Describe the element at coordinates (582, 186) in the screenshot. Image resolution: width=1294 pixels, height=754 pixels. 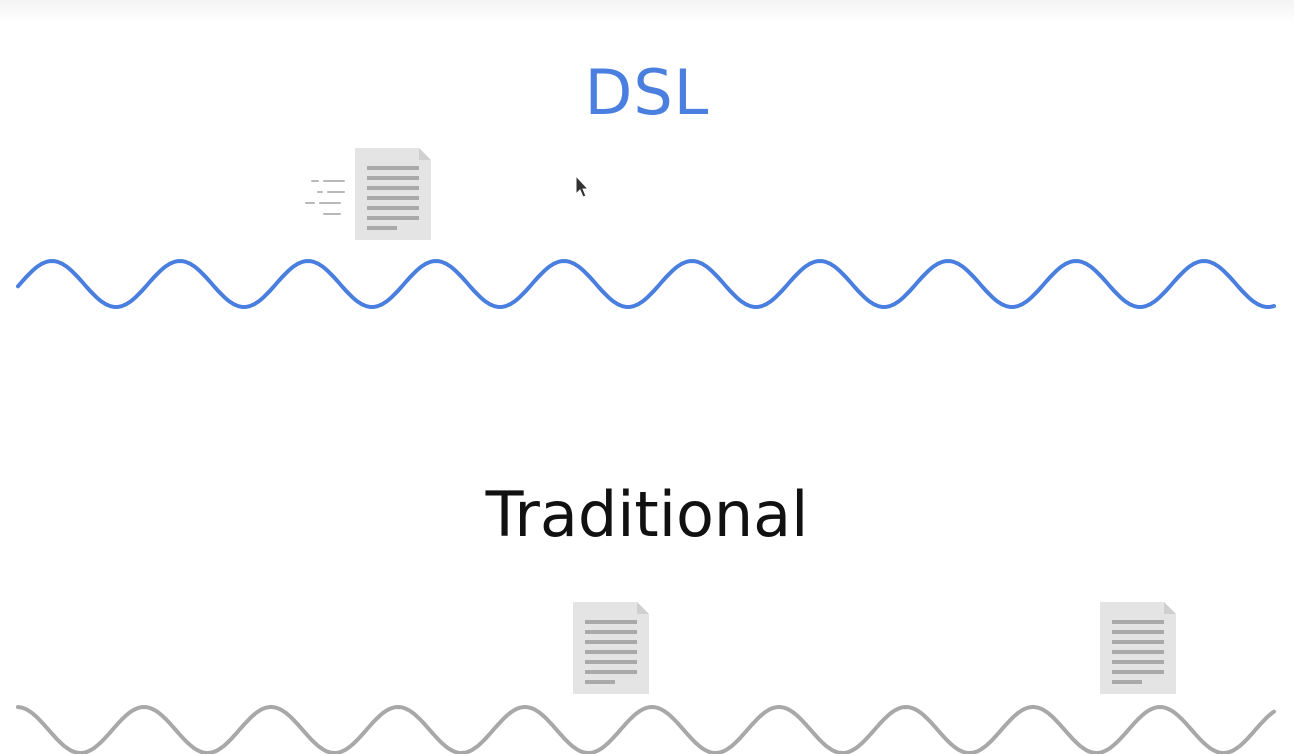
I see `mouse-pointer-icon` at that location.